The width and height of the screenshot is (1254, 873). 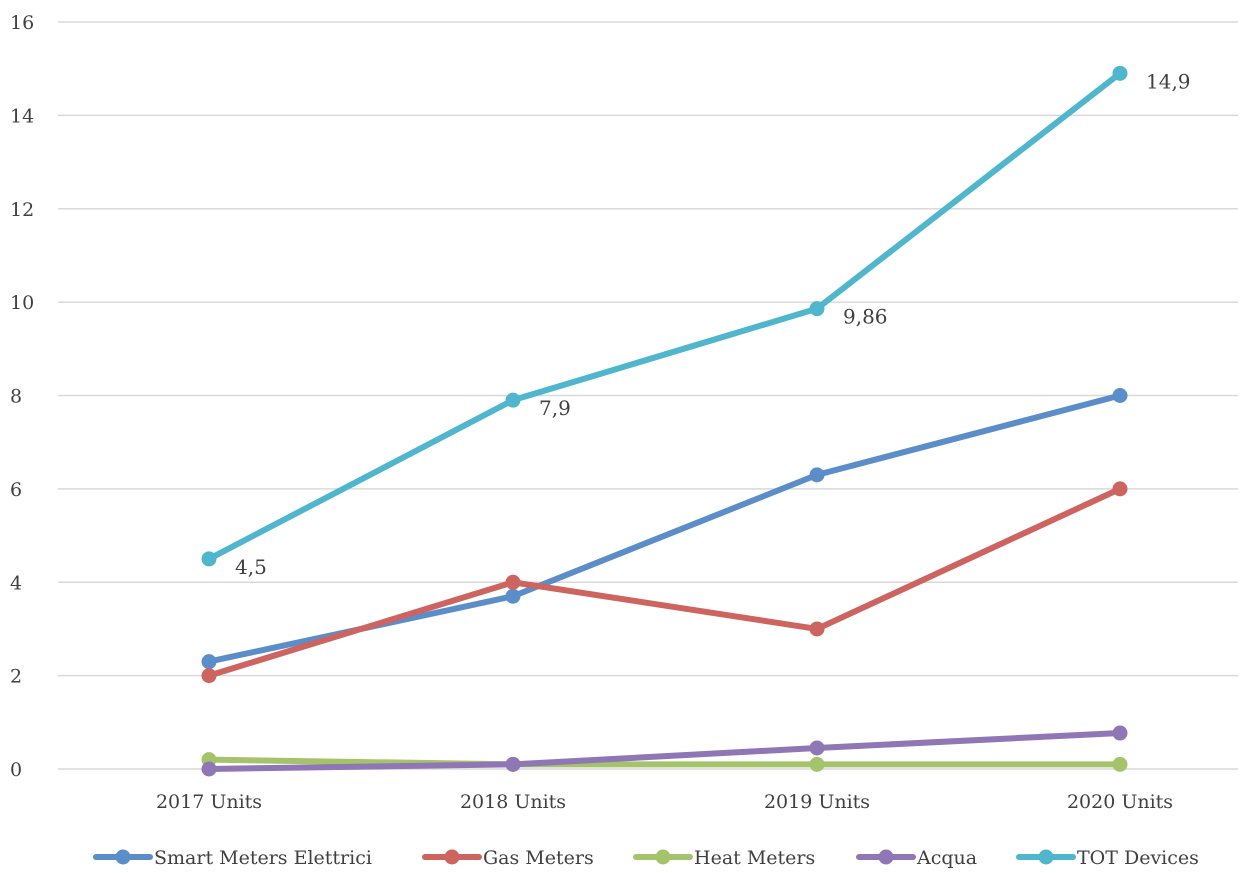 I want to click on legend-item: Gas Meters, so click(x=508, y=858).